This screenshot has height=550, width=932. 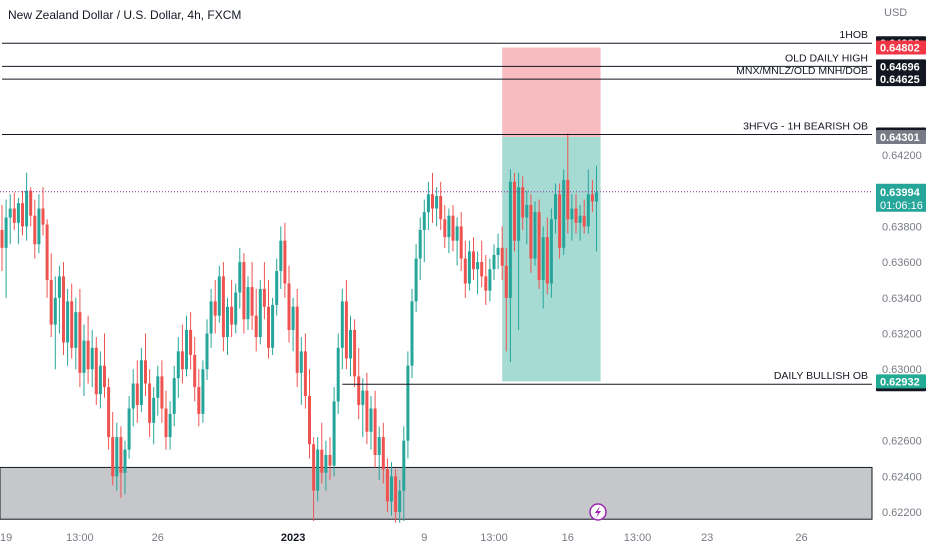 What do you see at coordinates (80, 538) in the screenshot?
I see `time-tick-label: 13:00` at bounding box center [80, 538].